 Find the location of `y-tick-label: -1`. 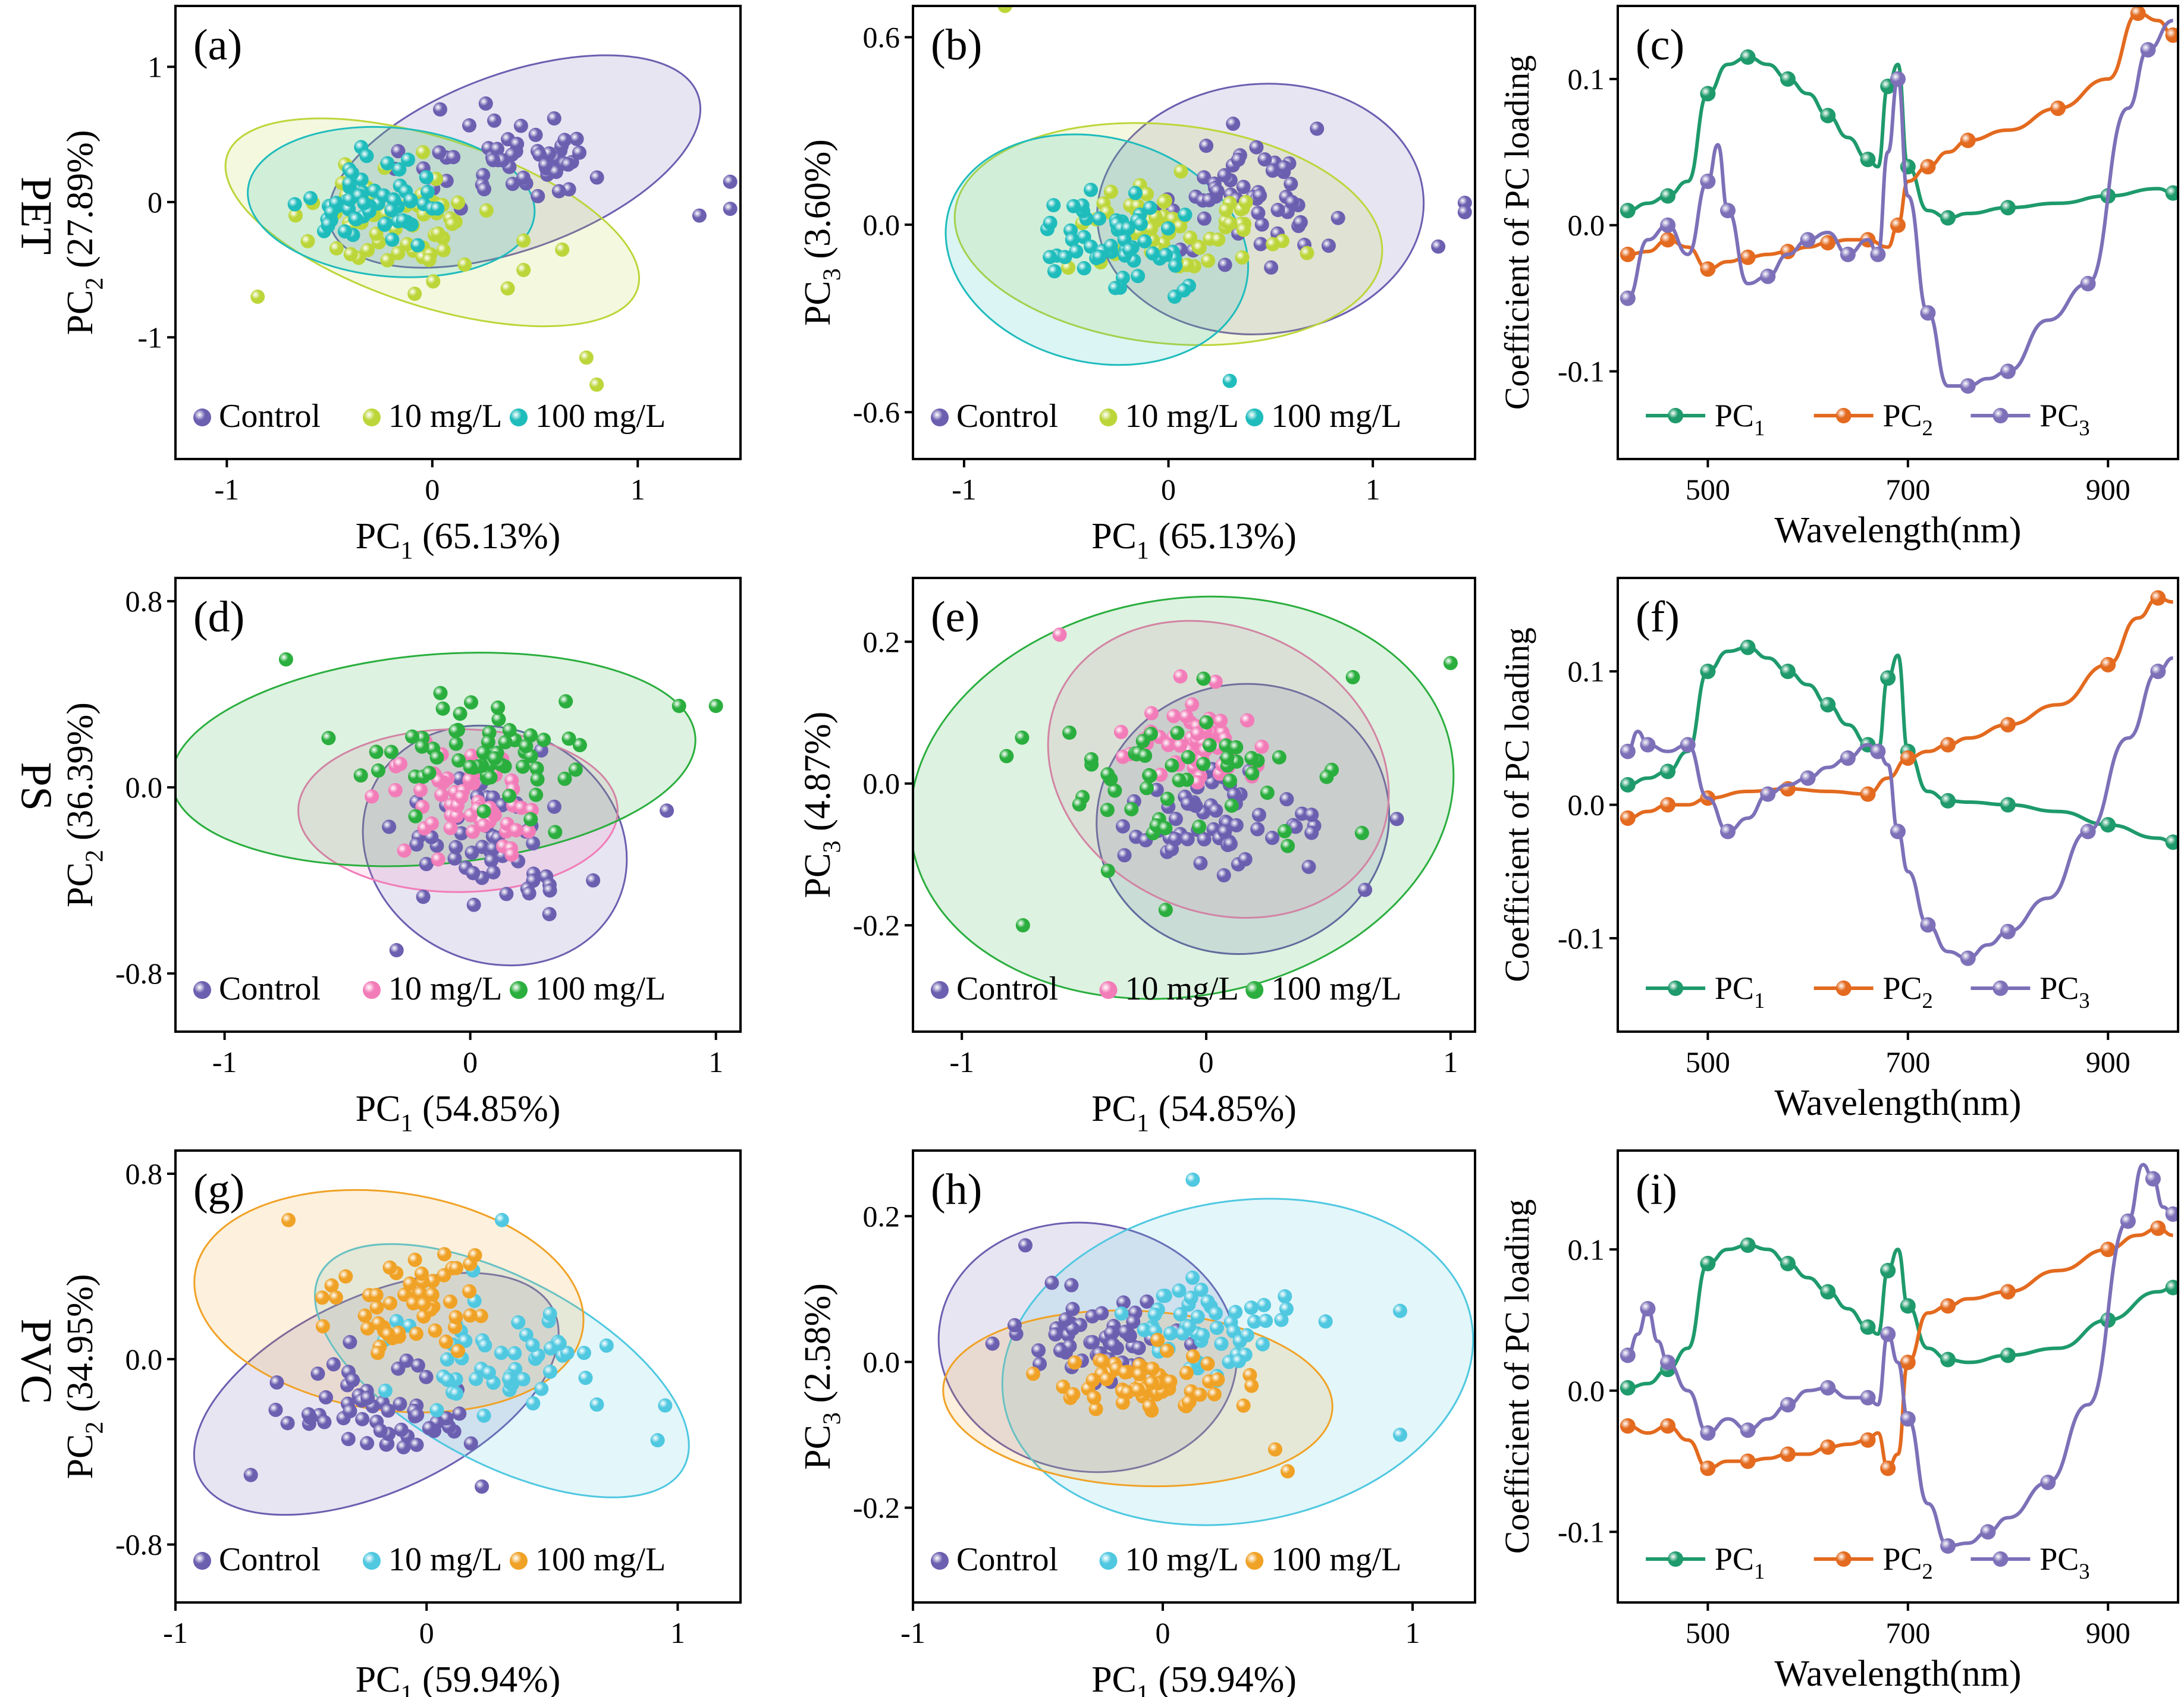

y-tick-label: -1 is located at coordinates (149, 337).